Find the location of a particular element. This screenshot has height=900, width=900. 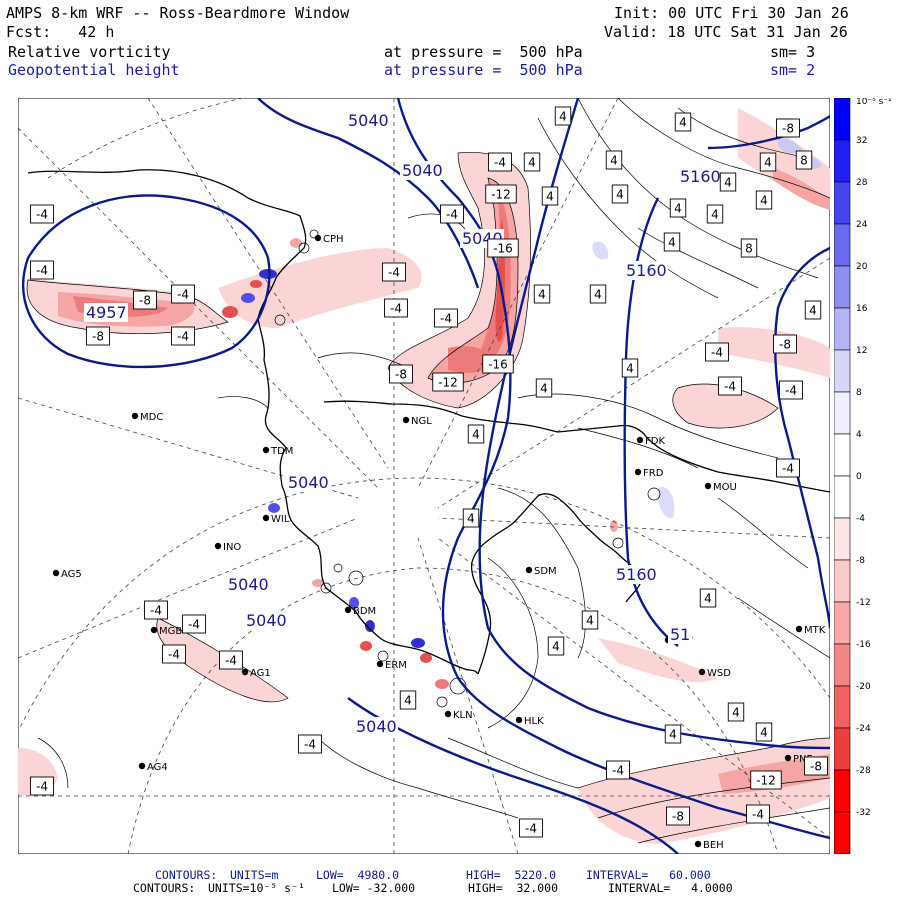

station-mdc: MDC is located at coordinates (147, 417).